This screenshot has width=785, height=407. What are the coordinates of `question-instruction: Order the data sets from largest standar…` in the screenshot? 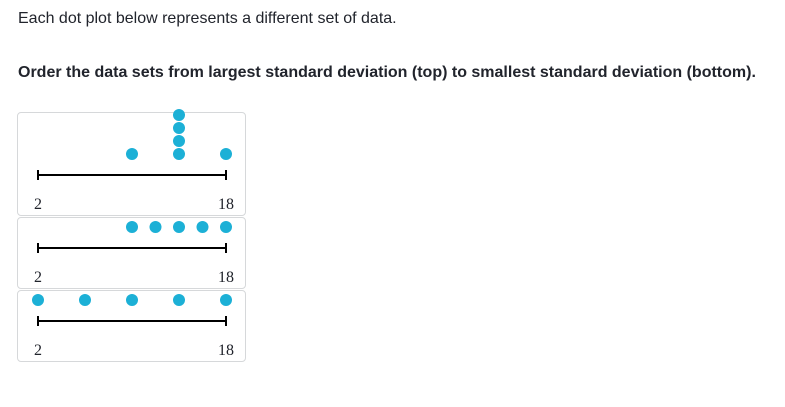 It's located at (387, 72).